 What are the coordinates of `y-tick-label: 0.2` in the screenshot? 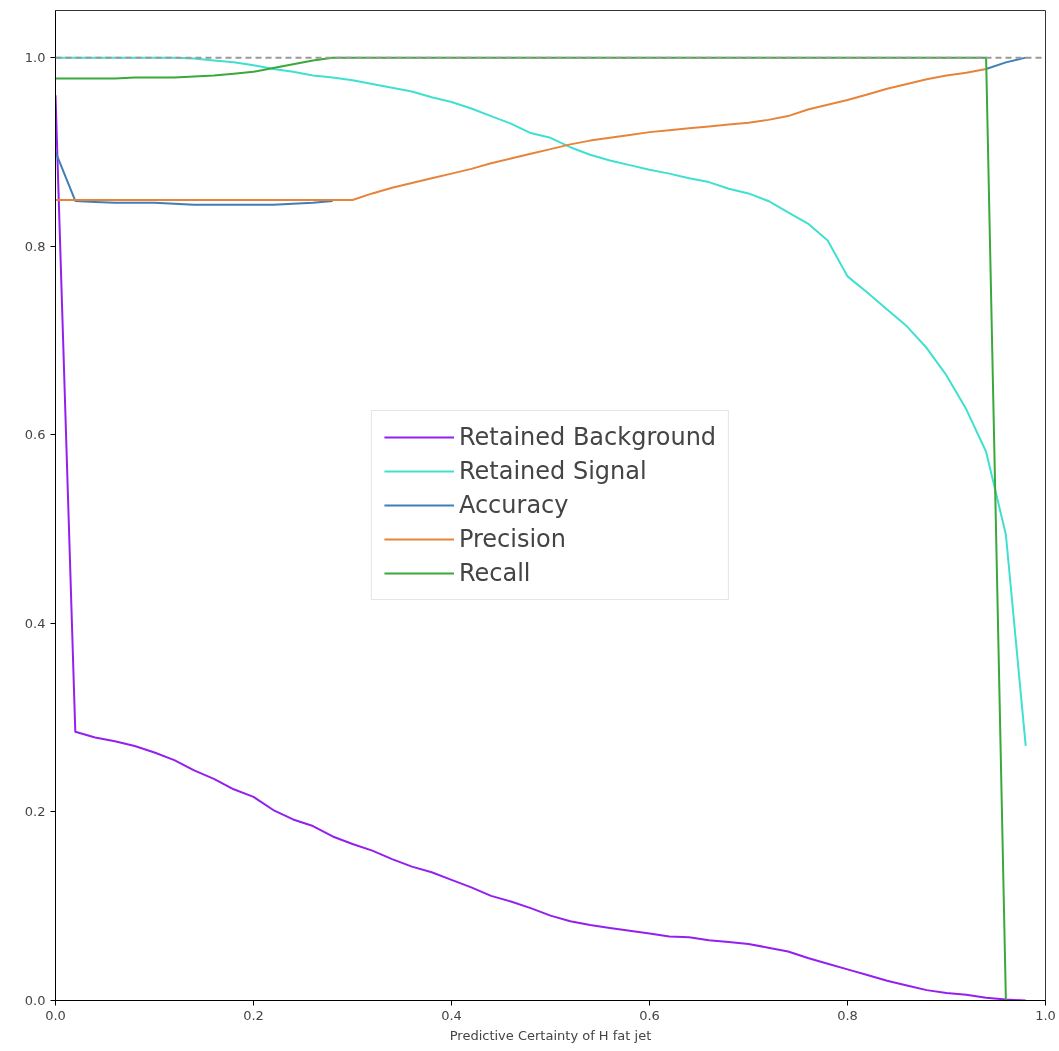 It's located at (35, 812).